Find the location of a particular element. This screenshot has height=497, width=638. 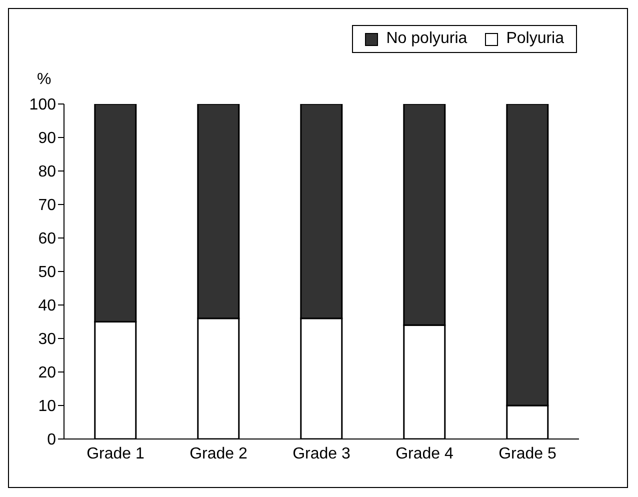

x-tick-label: Grade 2 is located at coordinates (219, 453).